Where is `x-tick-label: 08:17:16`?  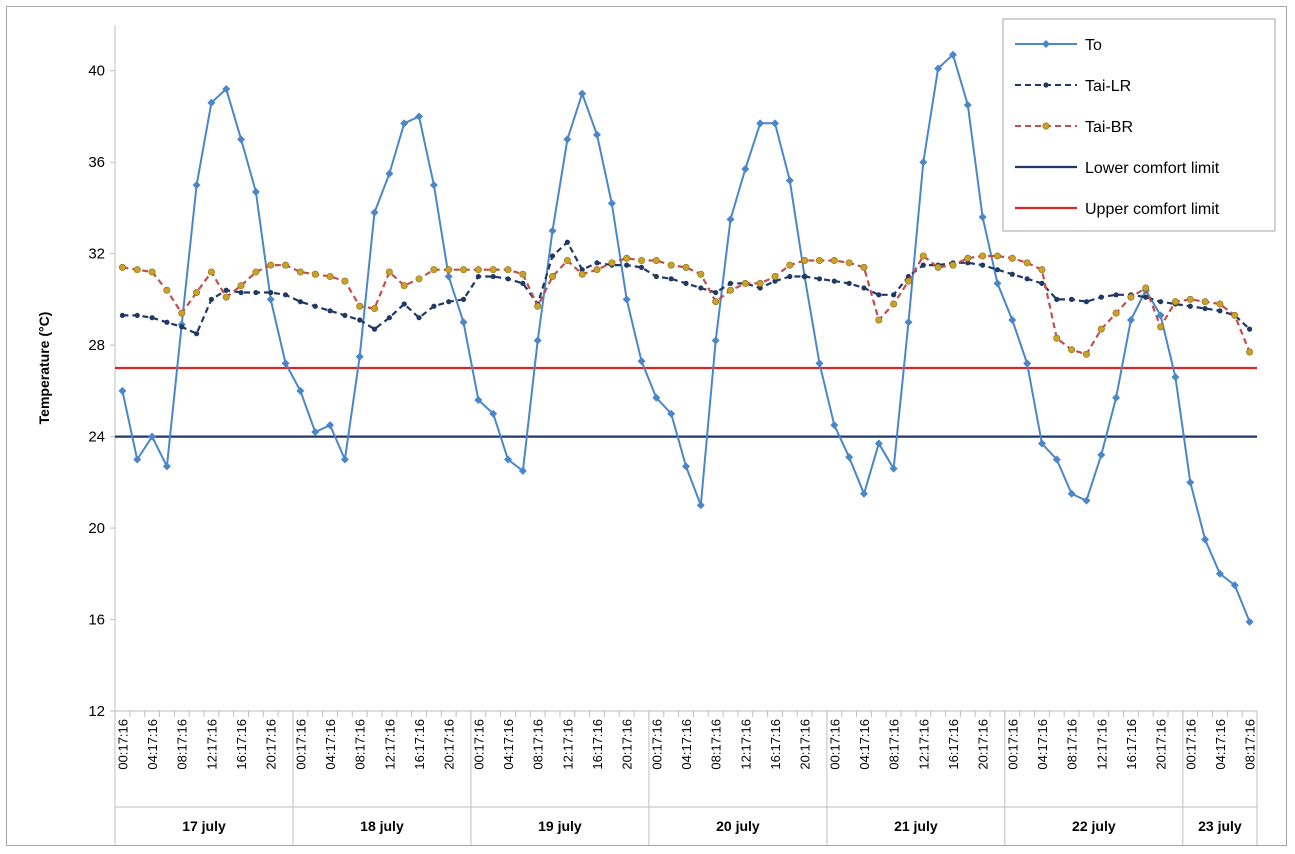
x-tick-label: 08:17:16 is located at coordinates (360, 744).